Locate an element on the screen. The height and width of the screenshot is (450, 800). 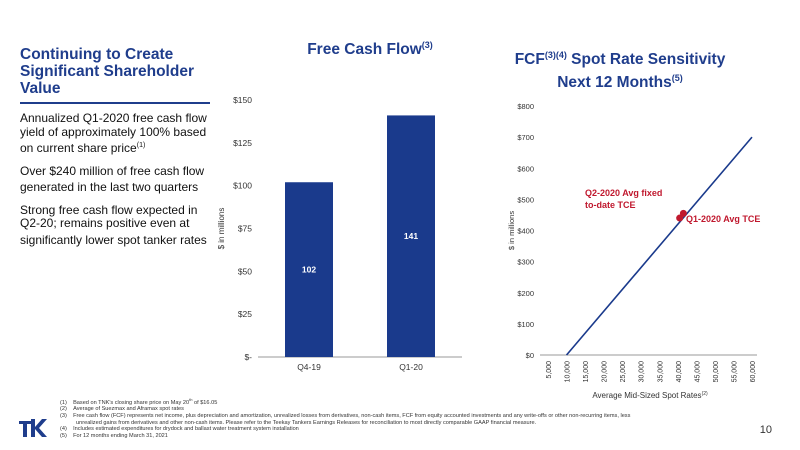
y-tick-label: $700 is located at coordinates (525, 137).